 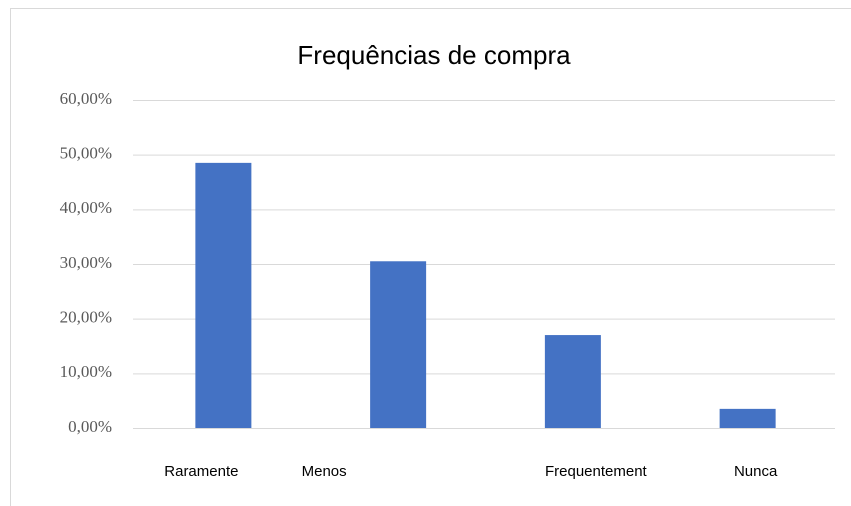 What do you see at coordinates (86, 262) in the screenshot?
I see `y-tick-label: 30,00%` at bounding box center [86, 262].